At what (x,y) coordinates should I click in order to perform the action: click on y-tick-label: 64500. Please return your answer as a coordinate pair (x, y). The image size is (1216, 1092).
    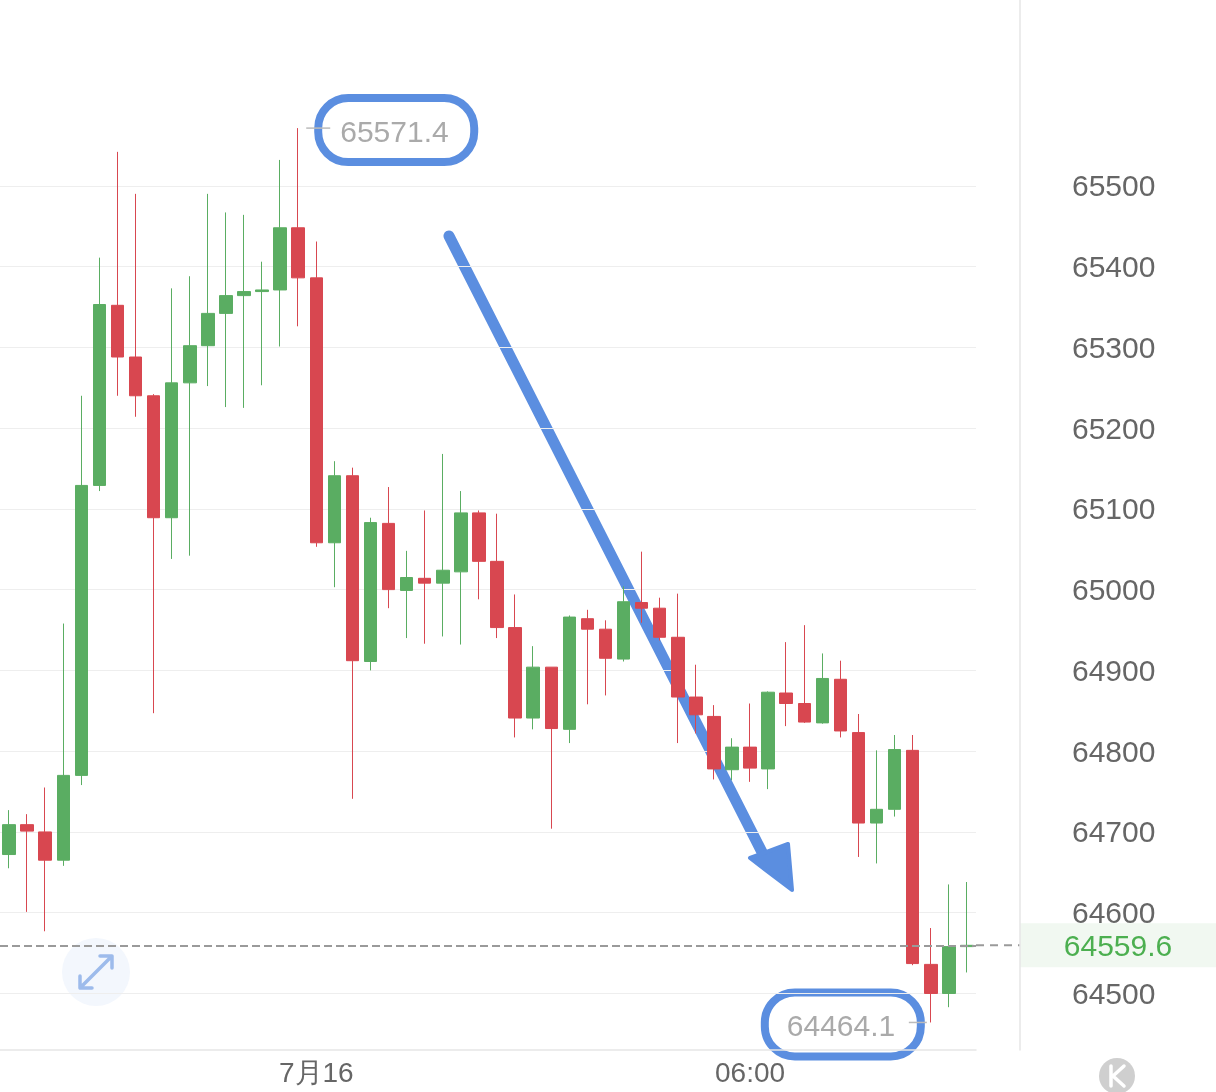
    Looking at the image, I should click on (1114, 993).